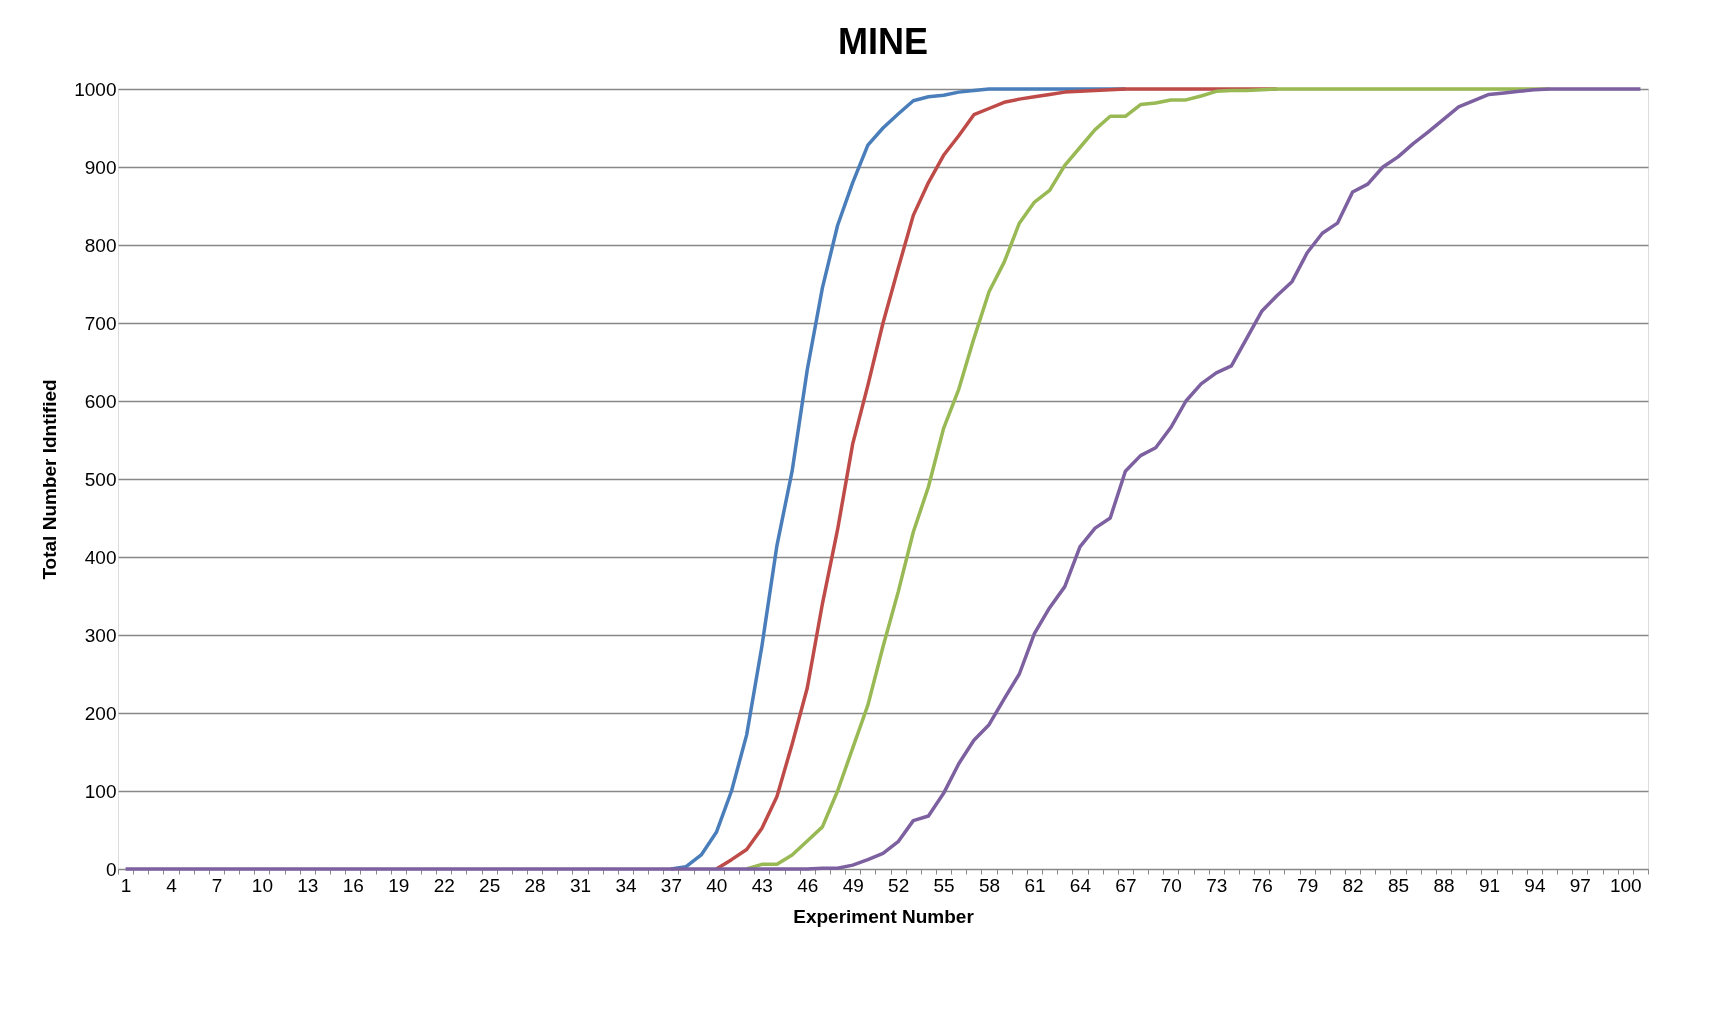  I want to click on x-tick-label: 97, so click(1580, 885).